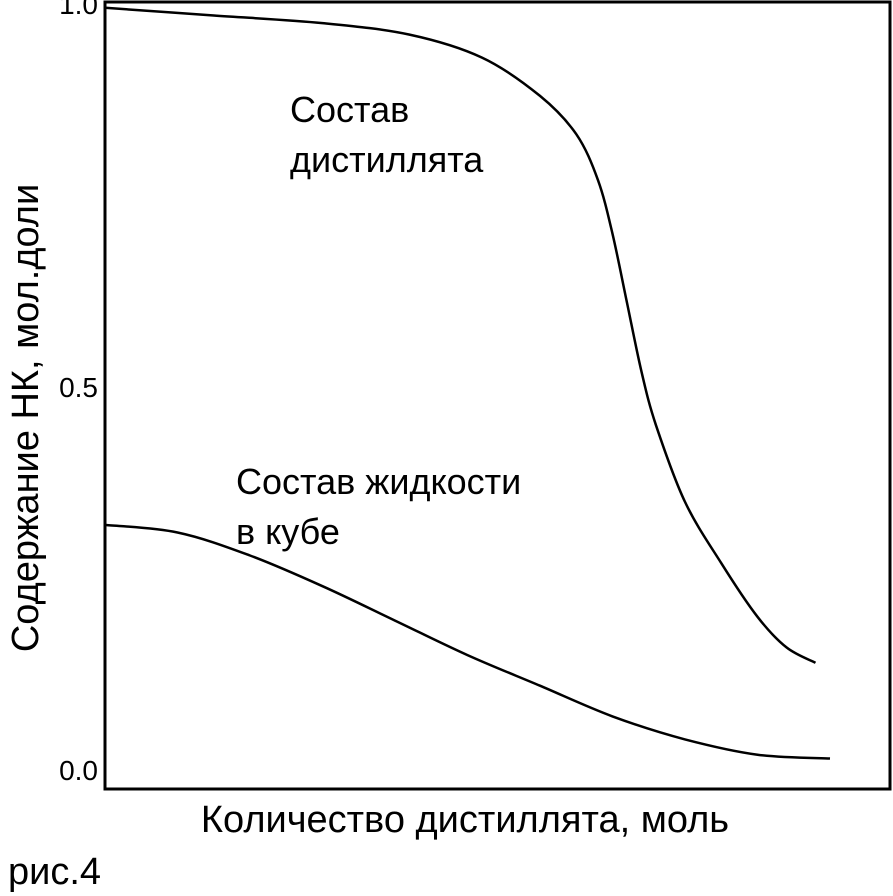 Image resolution: width=893 pixels, height=896 pixels. What do you see at coordinates (387, 159) in the screenshot?
I see `annotation-distillate-line2: дистиллята` at bounding box center [387, 159].